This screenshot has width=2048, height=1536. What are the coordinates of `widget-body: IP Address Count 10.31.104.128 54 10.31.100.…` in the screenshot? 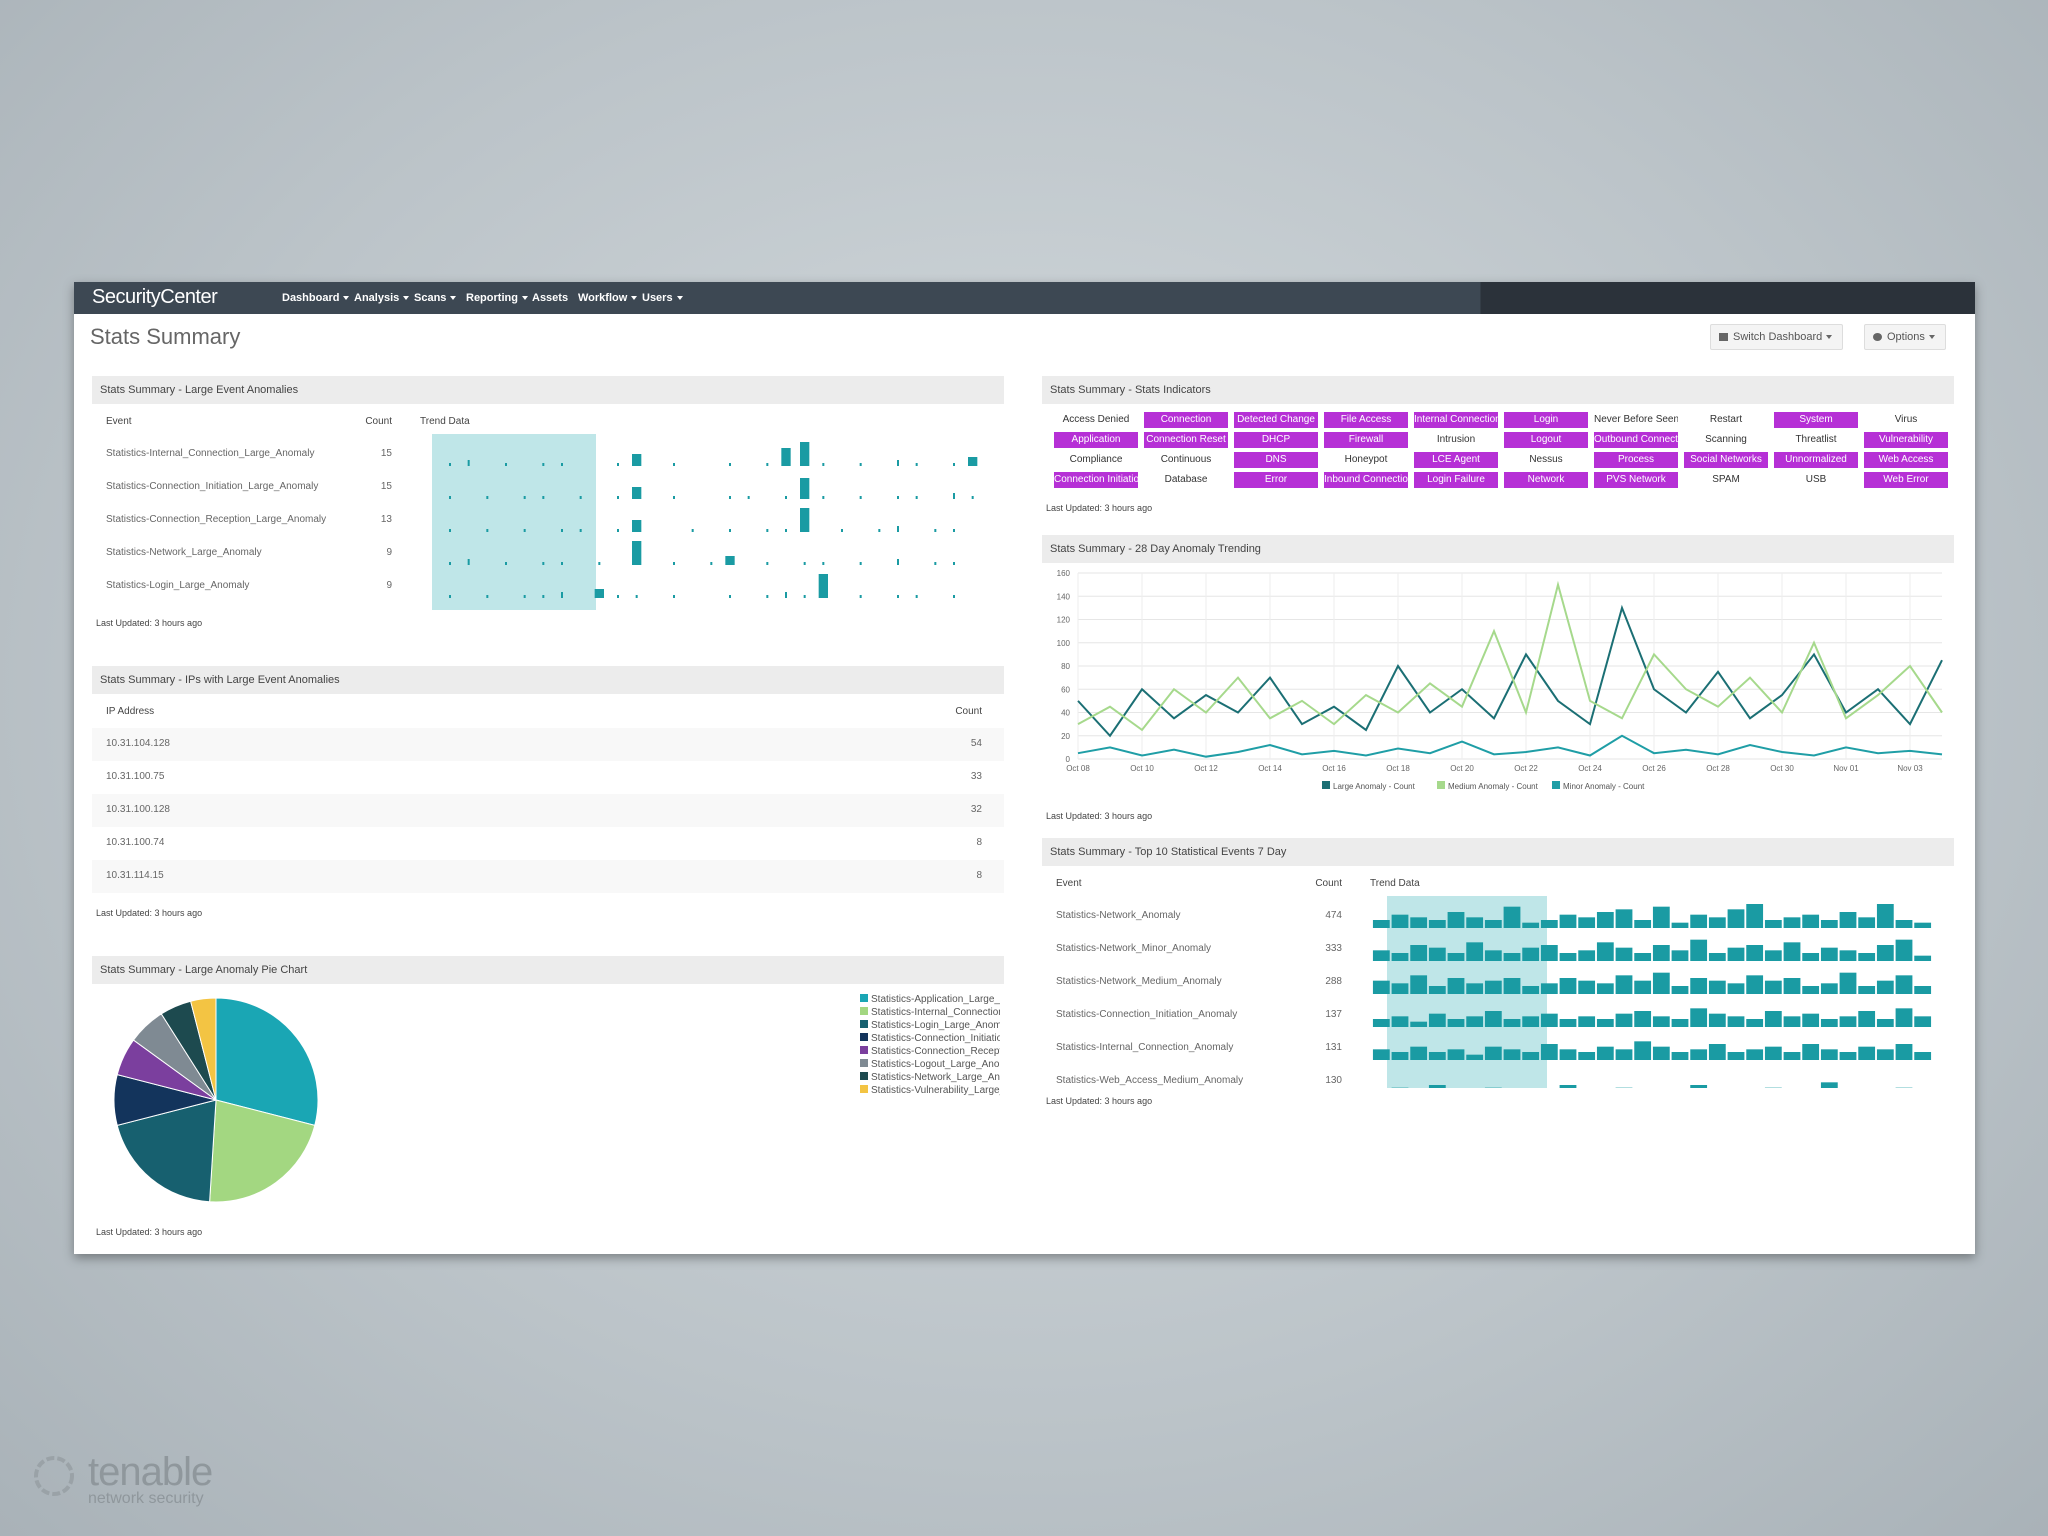 It's located at (548, 797).